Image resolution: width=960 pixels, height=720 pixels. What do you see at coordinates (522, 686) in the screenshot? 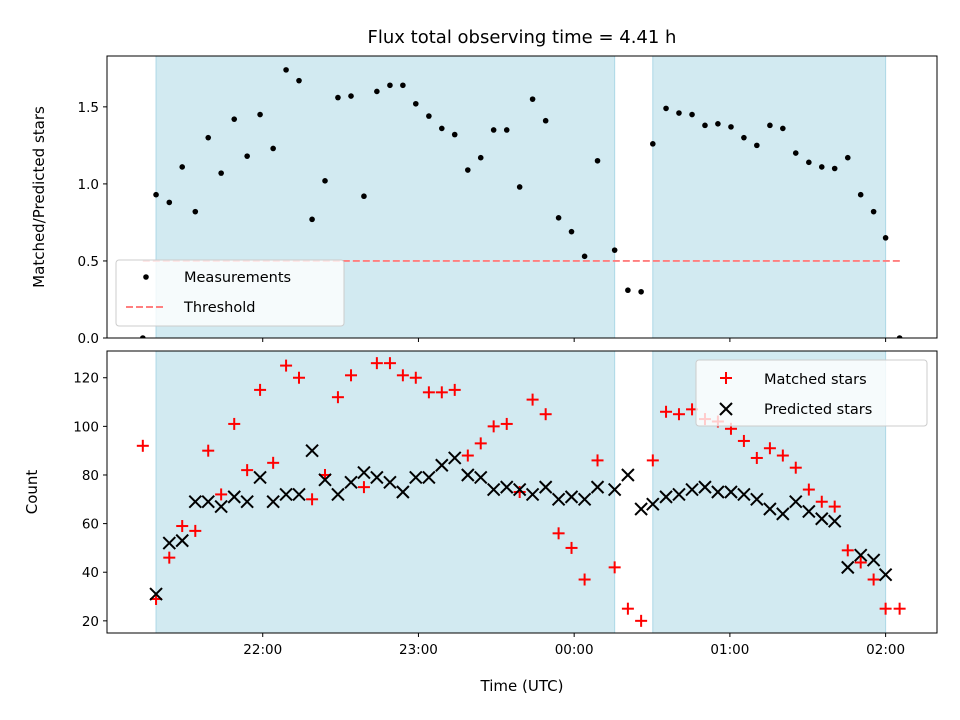
I see `x-axis-label: Time (UTC)` at bounding box center [522, 686].